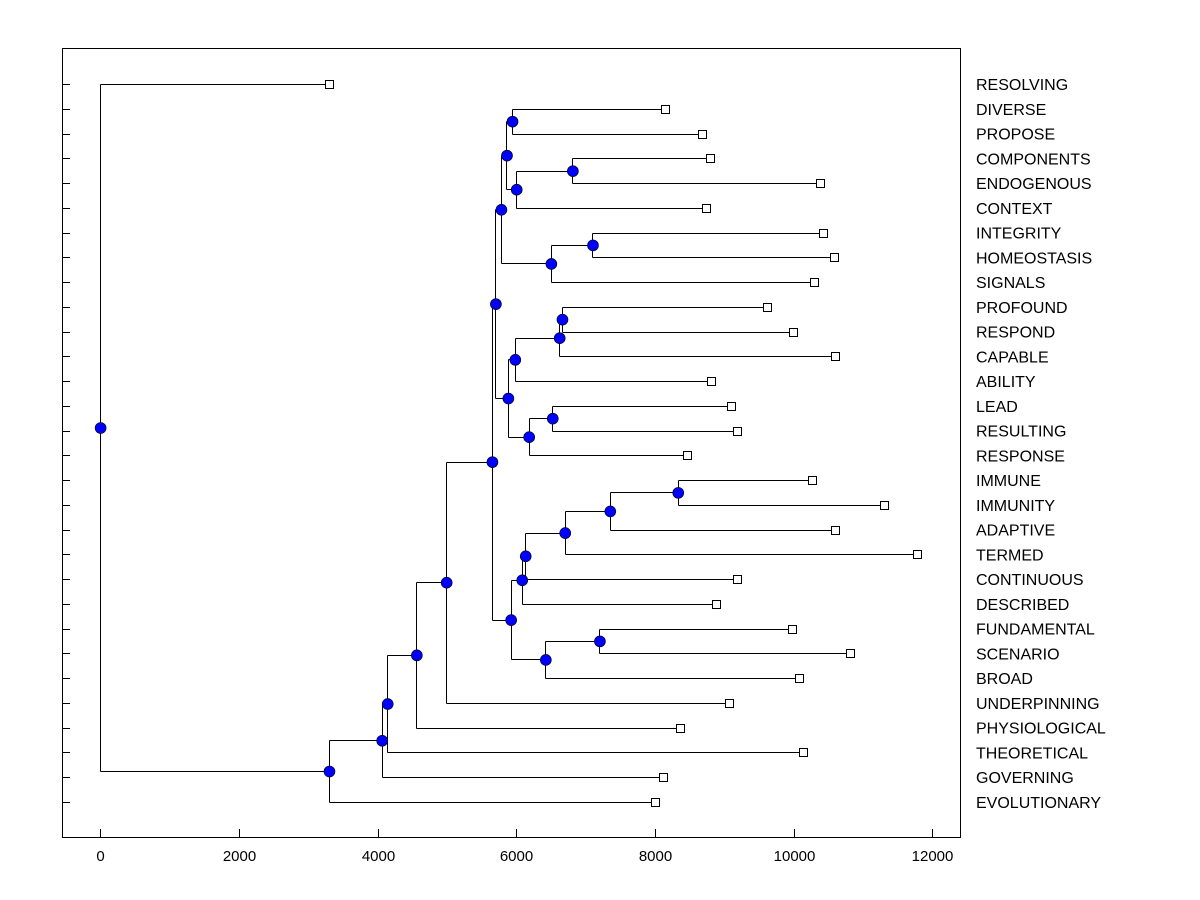 The image size is (1200, 900). Describe the element at coordinates (1015, 333) in the screenshot. I see `leaf-label: RESPOND` at that location.